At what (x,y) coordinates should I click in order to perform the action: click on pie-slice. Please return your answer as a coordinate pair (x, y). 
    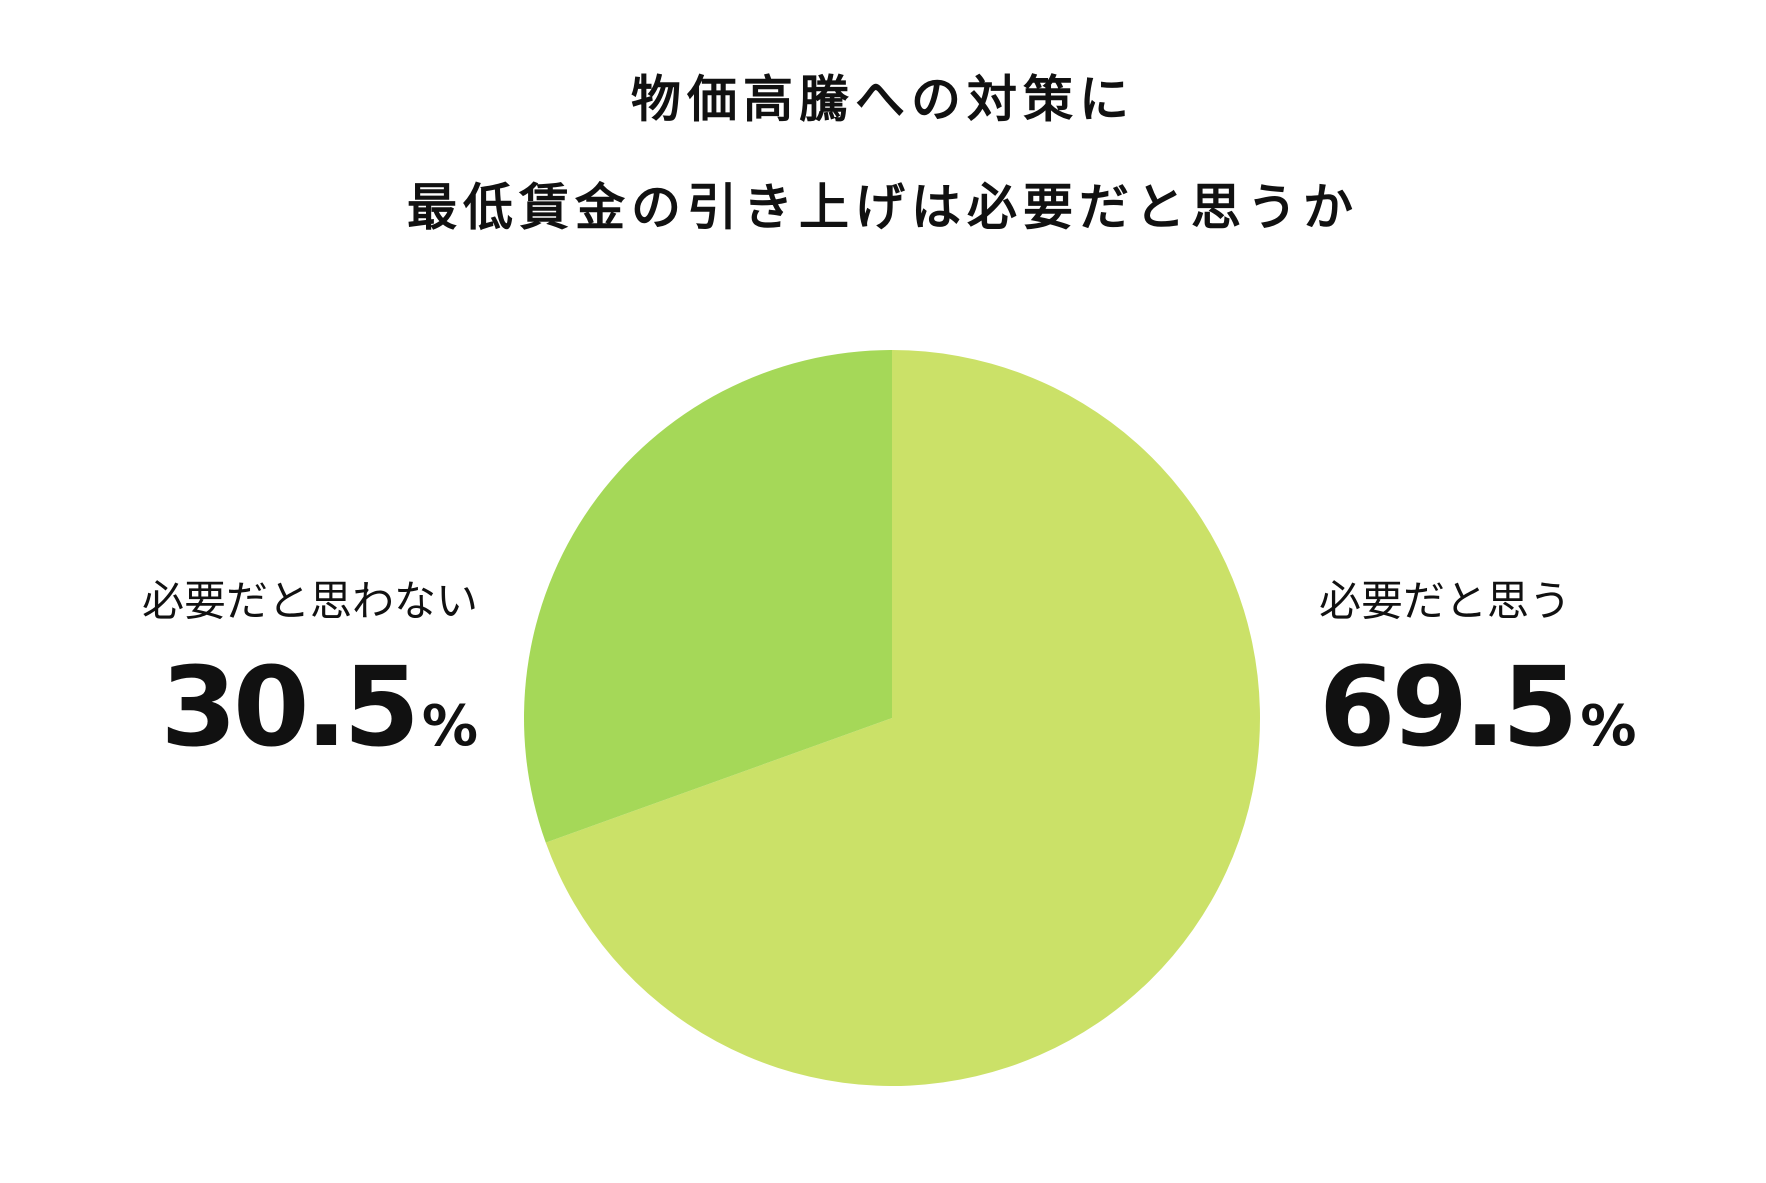
    Looking at the image, I should click on (707, 596).